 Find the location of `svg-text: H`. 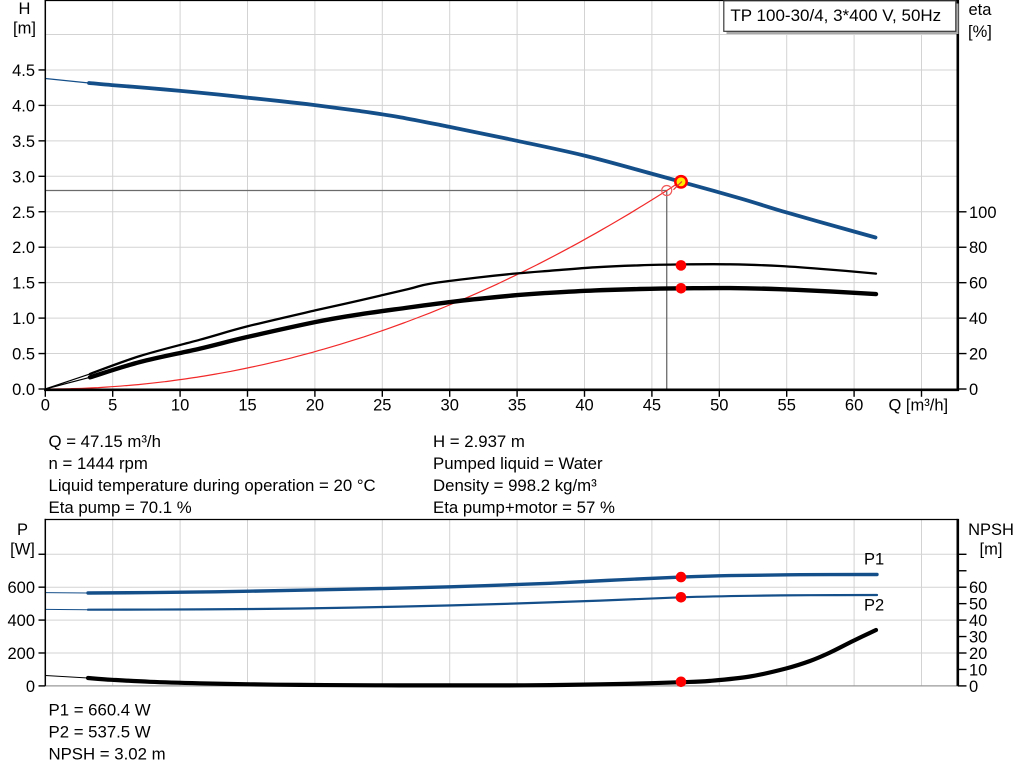

svg-text: H is located at coordinates (25, 9).